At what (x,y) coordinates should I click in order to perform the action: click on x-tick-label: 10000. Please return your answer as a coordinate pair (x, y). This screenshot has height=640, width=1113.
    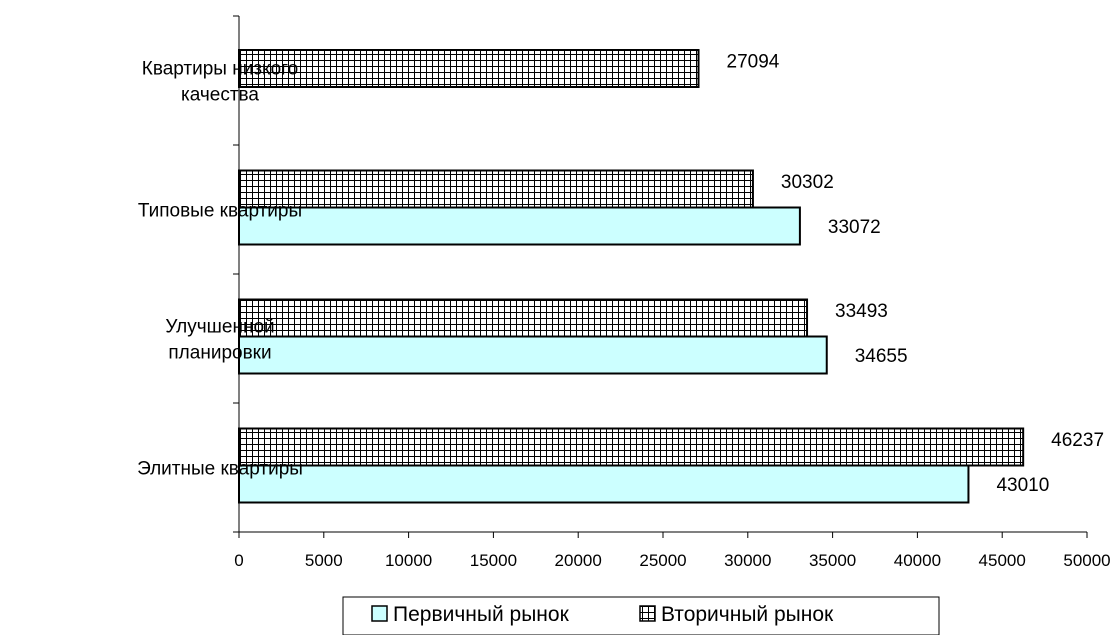
    Looking at the image, I should click on (408, 560).